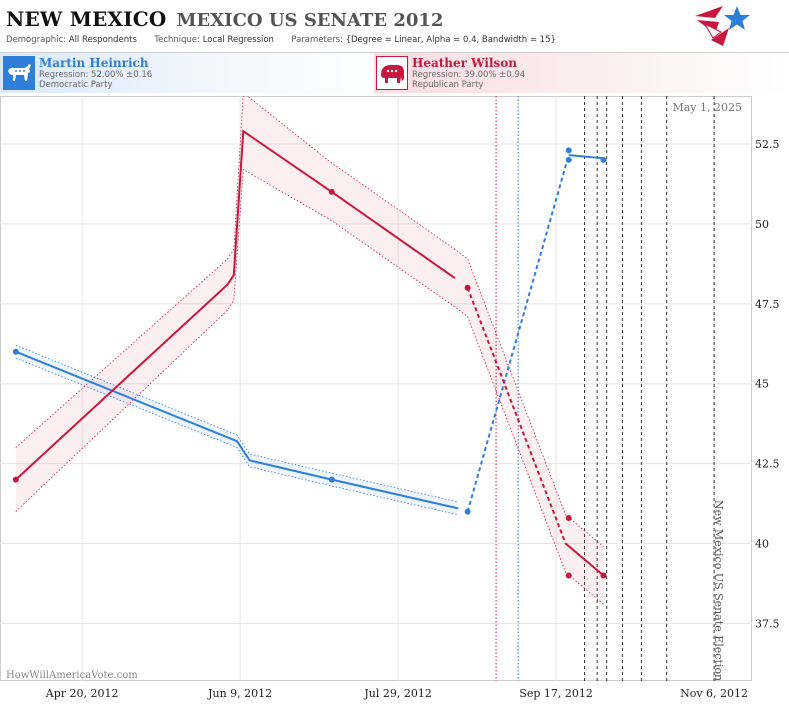 The width and height of the screenshot is (789, 704). Describe the element at coordinates (469, 75) in the screenshot. I see `rep-regression: Regression: 39.00% ±0.94` at that location.